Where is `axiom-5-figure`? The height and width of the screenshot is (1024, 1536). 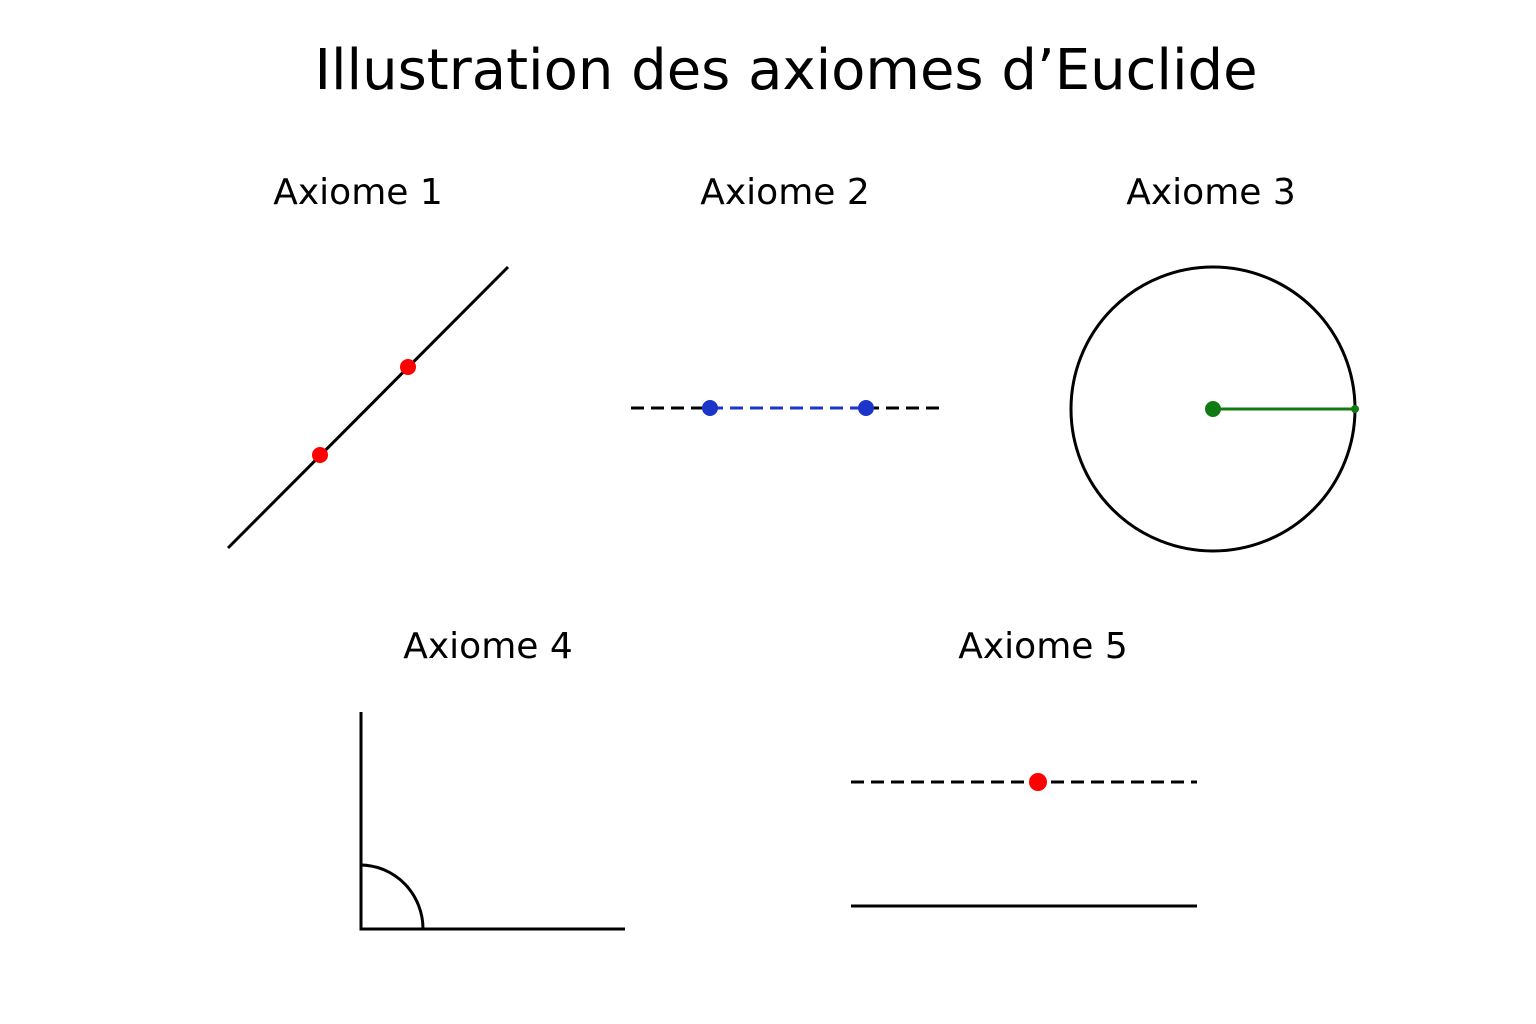 axiom-5-figure is located at coordinates (1024, 840).